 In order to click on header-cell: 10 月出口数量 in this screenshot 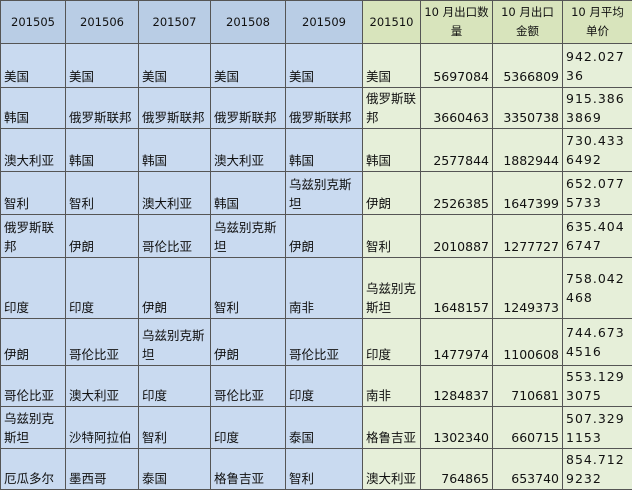, I will do `click(457, 22)`.